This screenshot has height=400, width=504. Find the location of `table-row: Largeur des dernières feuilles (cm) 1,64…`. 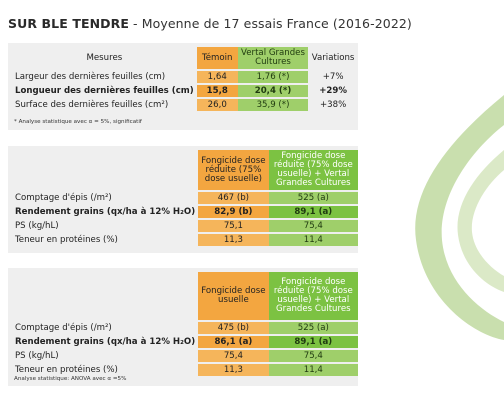

table-row: Largeur des dernières feuilles (cm) 1,64… is located at coordinates (185, 77).